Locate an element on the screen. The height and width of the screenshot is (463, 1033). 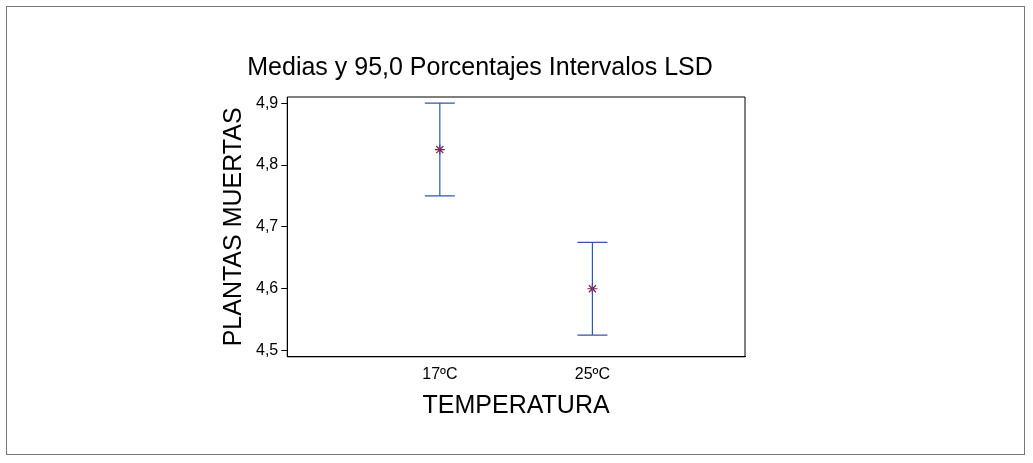
x-axis-title: TEMPERATURA is located at coordinates (516, 403).